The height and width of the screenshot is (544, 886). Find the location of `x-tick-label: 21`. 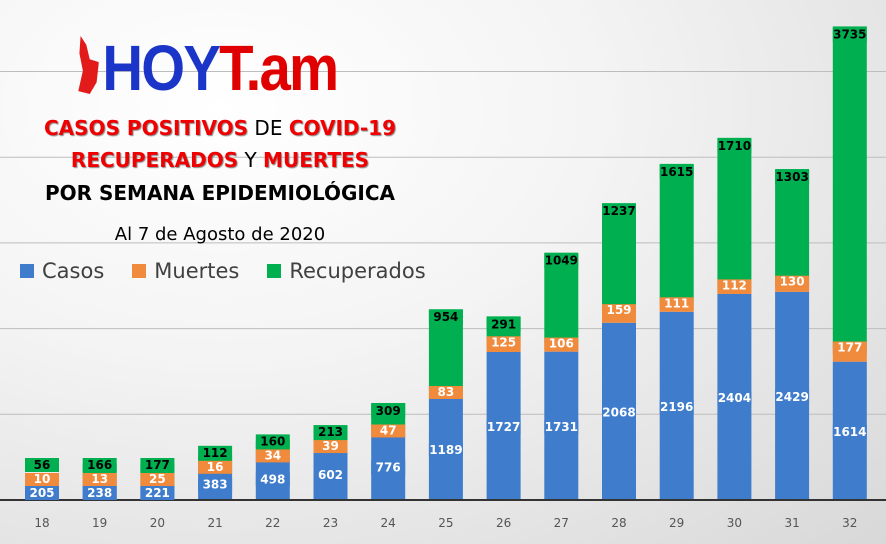

x-tick-label: 21 is located at coordinates (214, 523).